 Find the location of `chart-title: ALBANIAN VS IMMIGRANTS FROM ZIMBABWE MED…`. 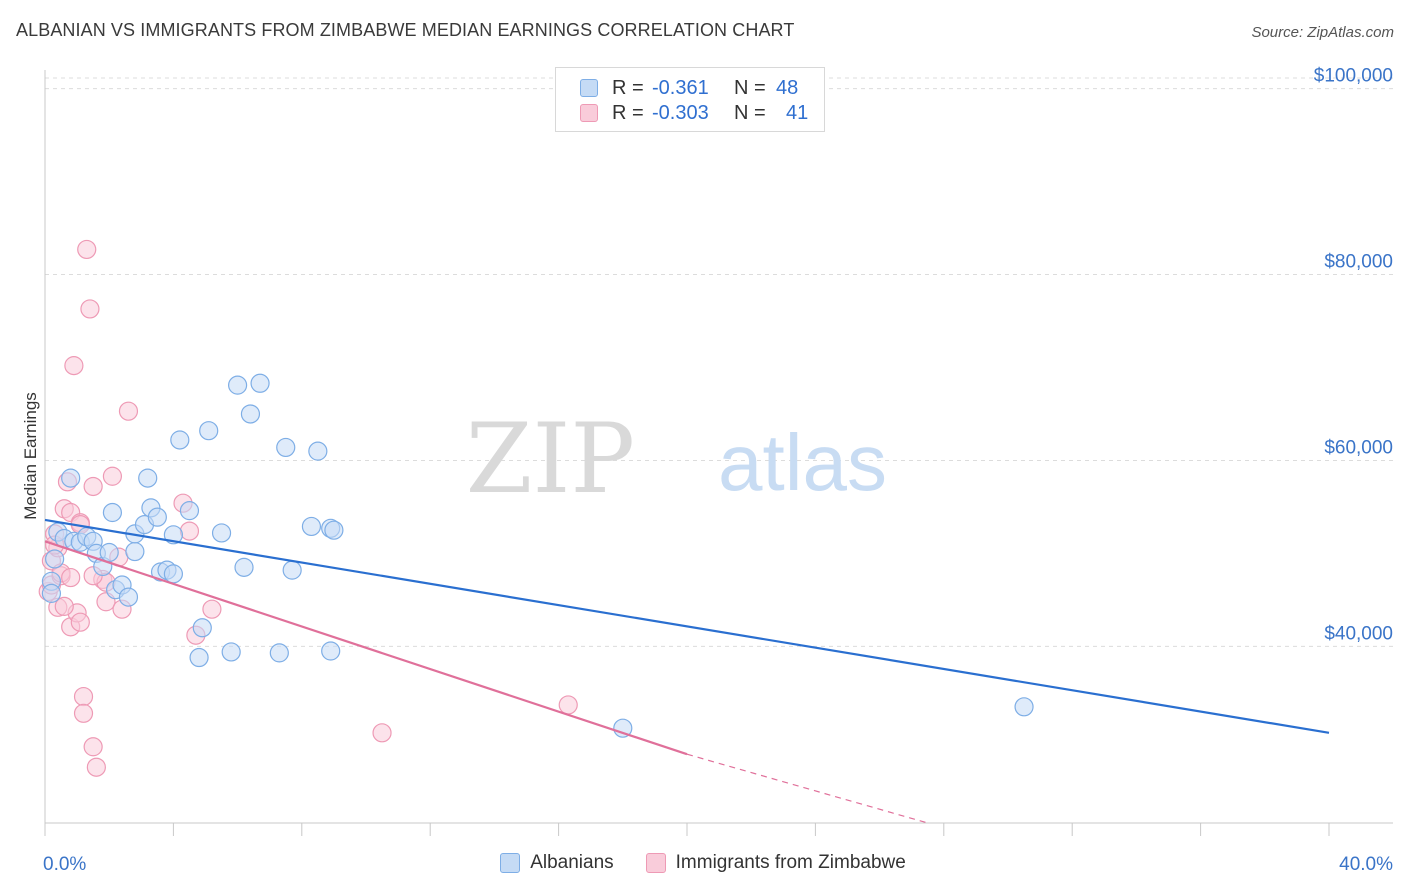

chart-title: ALBANIAN VS IMMIGRANTS FROM ZIMBABWE MED… is located at coordinates (405, 30).